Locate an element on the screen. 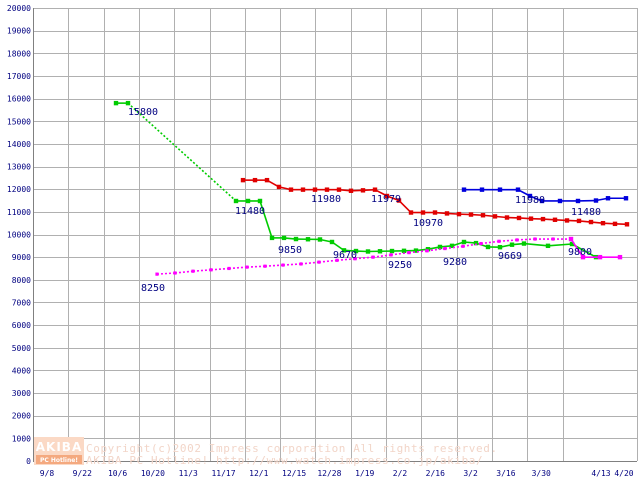  x-tick-label: 4/13 is located at coordinates (600, 473).